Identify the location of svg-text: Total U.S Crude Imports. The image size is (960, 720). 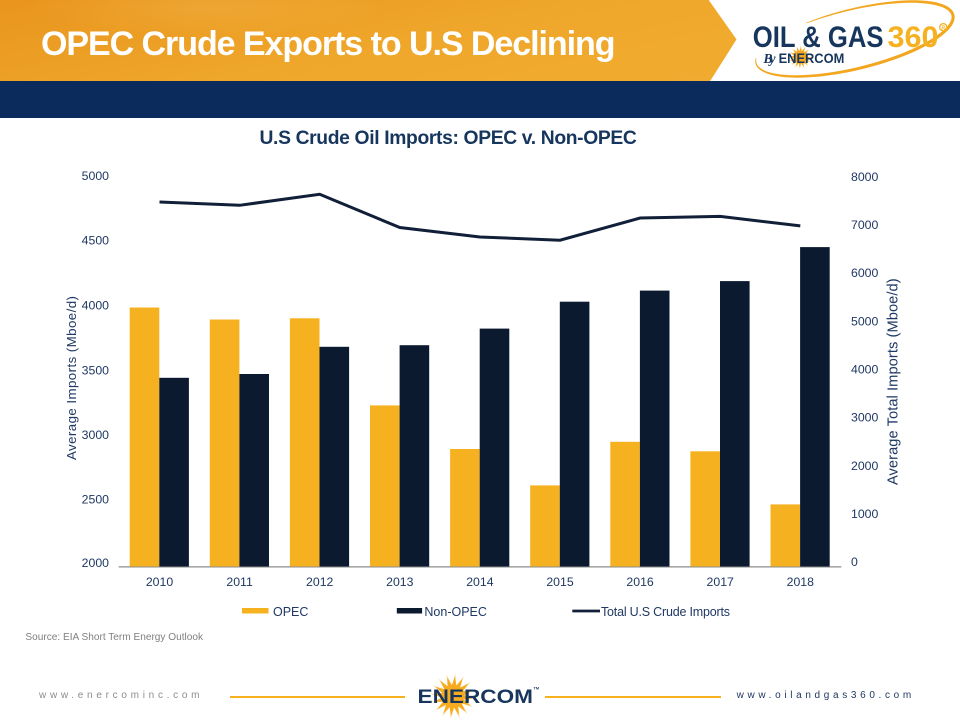
(665, 612).